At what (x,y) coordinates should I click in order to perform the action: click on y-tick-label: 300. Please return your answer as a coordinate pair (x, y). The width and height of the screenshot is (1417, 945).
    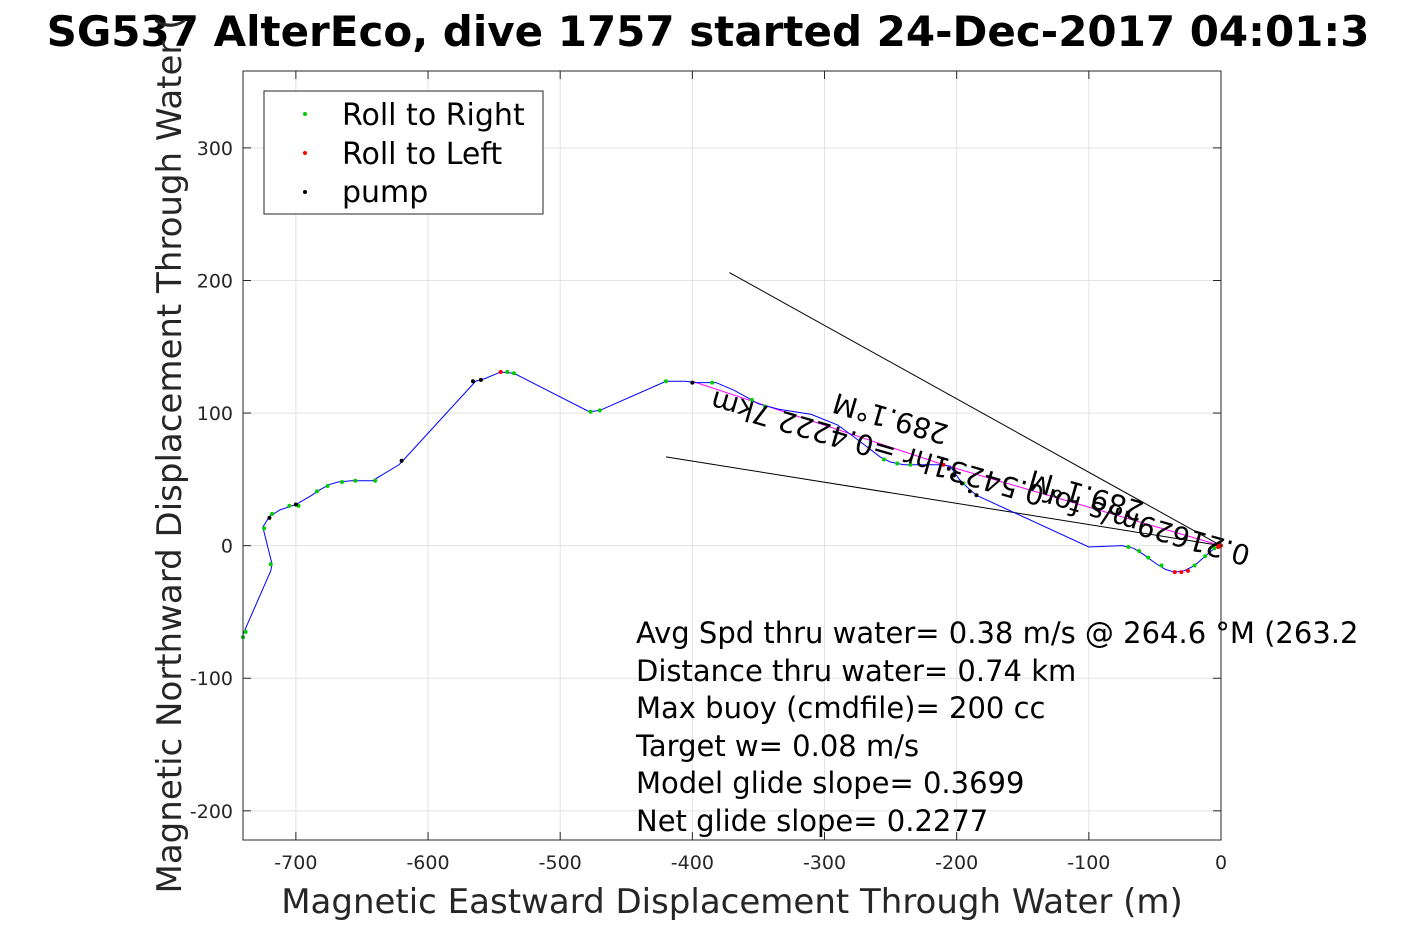
    Looking at the image, I should click on (215, 149).